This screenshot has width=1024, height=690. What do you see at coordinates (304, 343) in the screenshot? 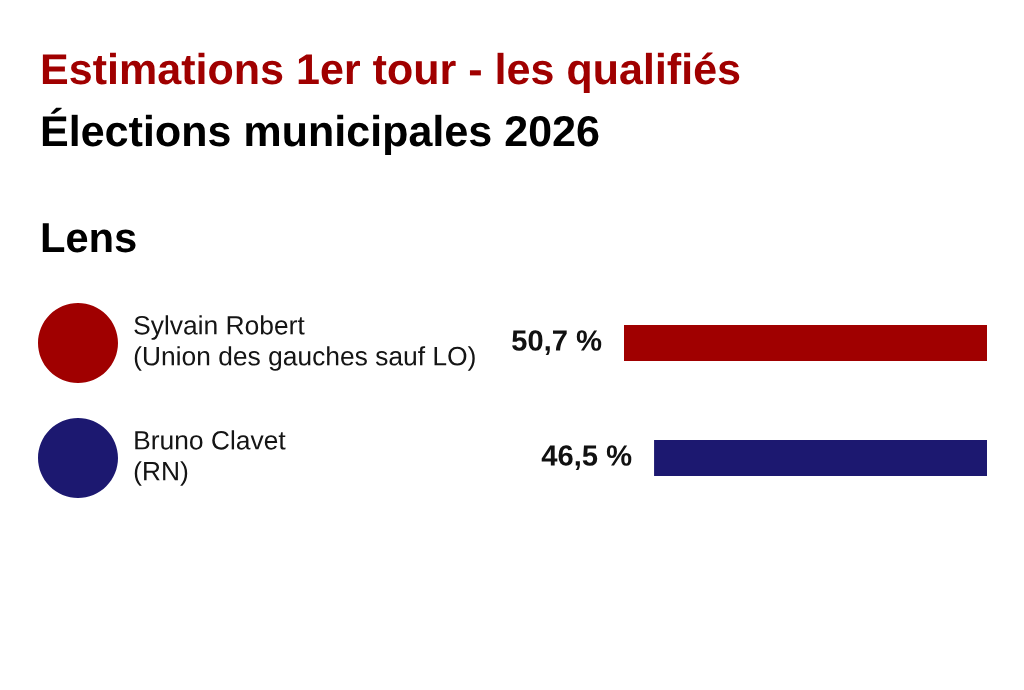
I see `y-tick-label: Sylvain Robert (Union des gauches sauf LO)` at bounding box center [304, 343].